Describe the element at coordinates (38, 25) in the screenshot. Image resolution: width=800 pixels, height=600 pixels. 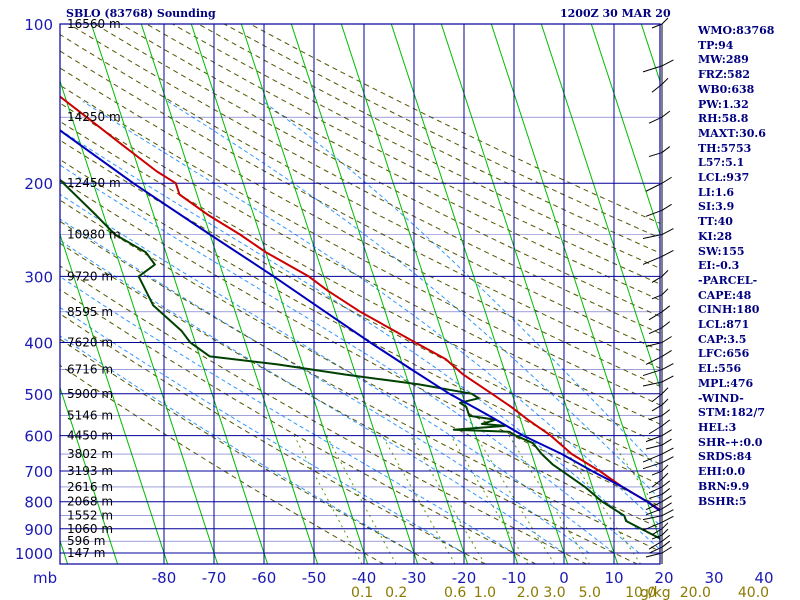
I see `pressure-tick-label: 100` at that location.